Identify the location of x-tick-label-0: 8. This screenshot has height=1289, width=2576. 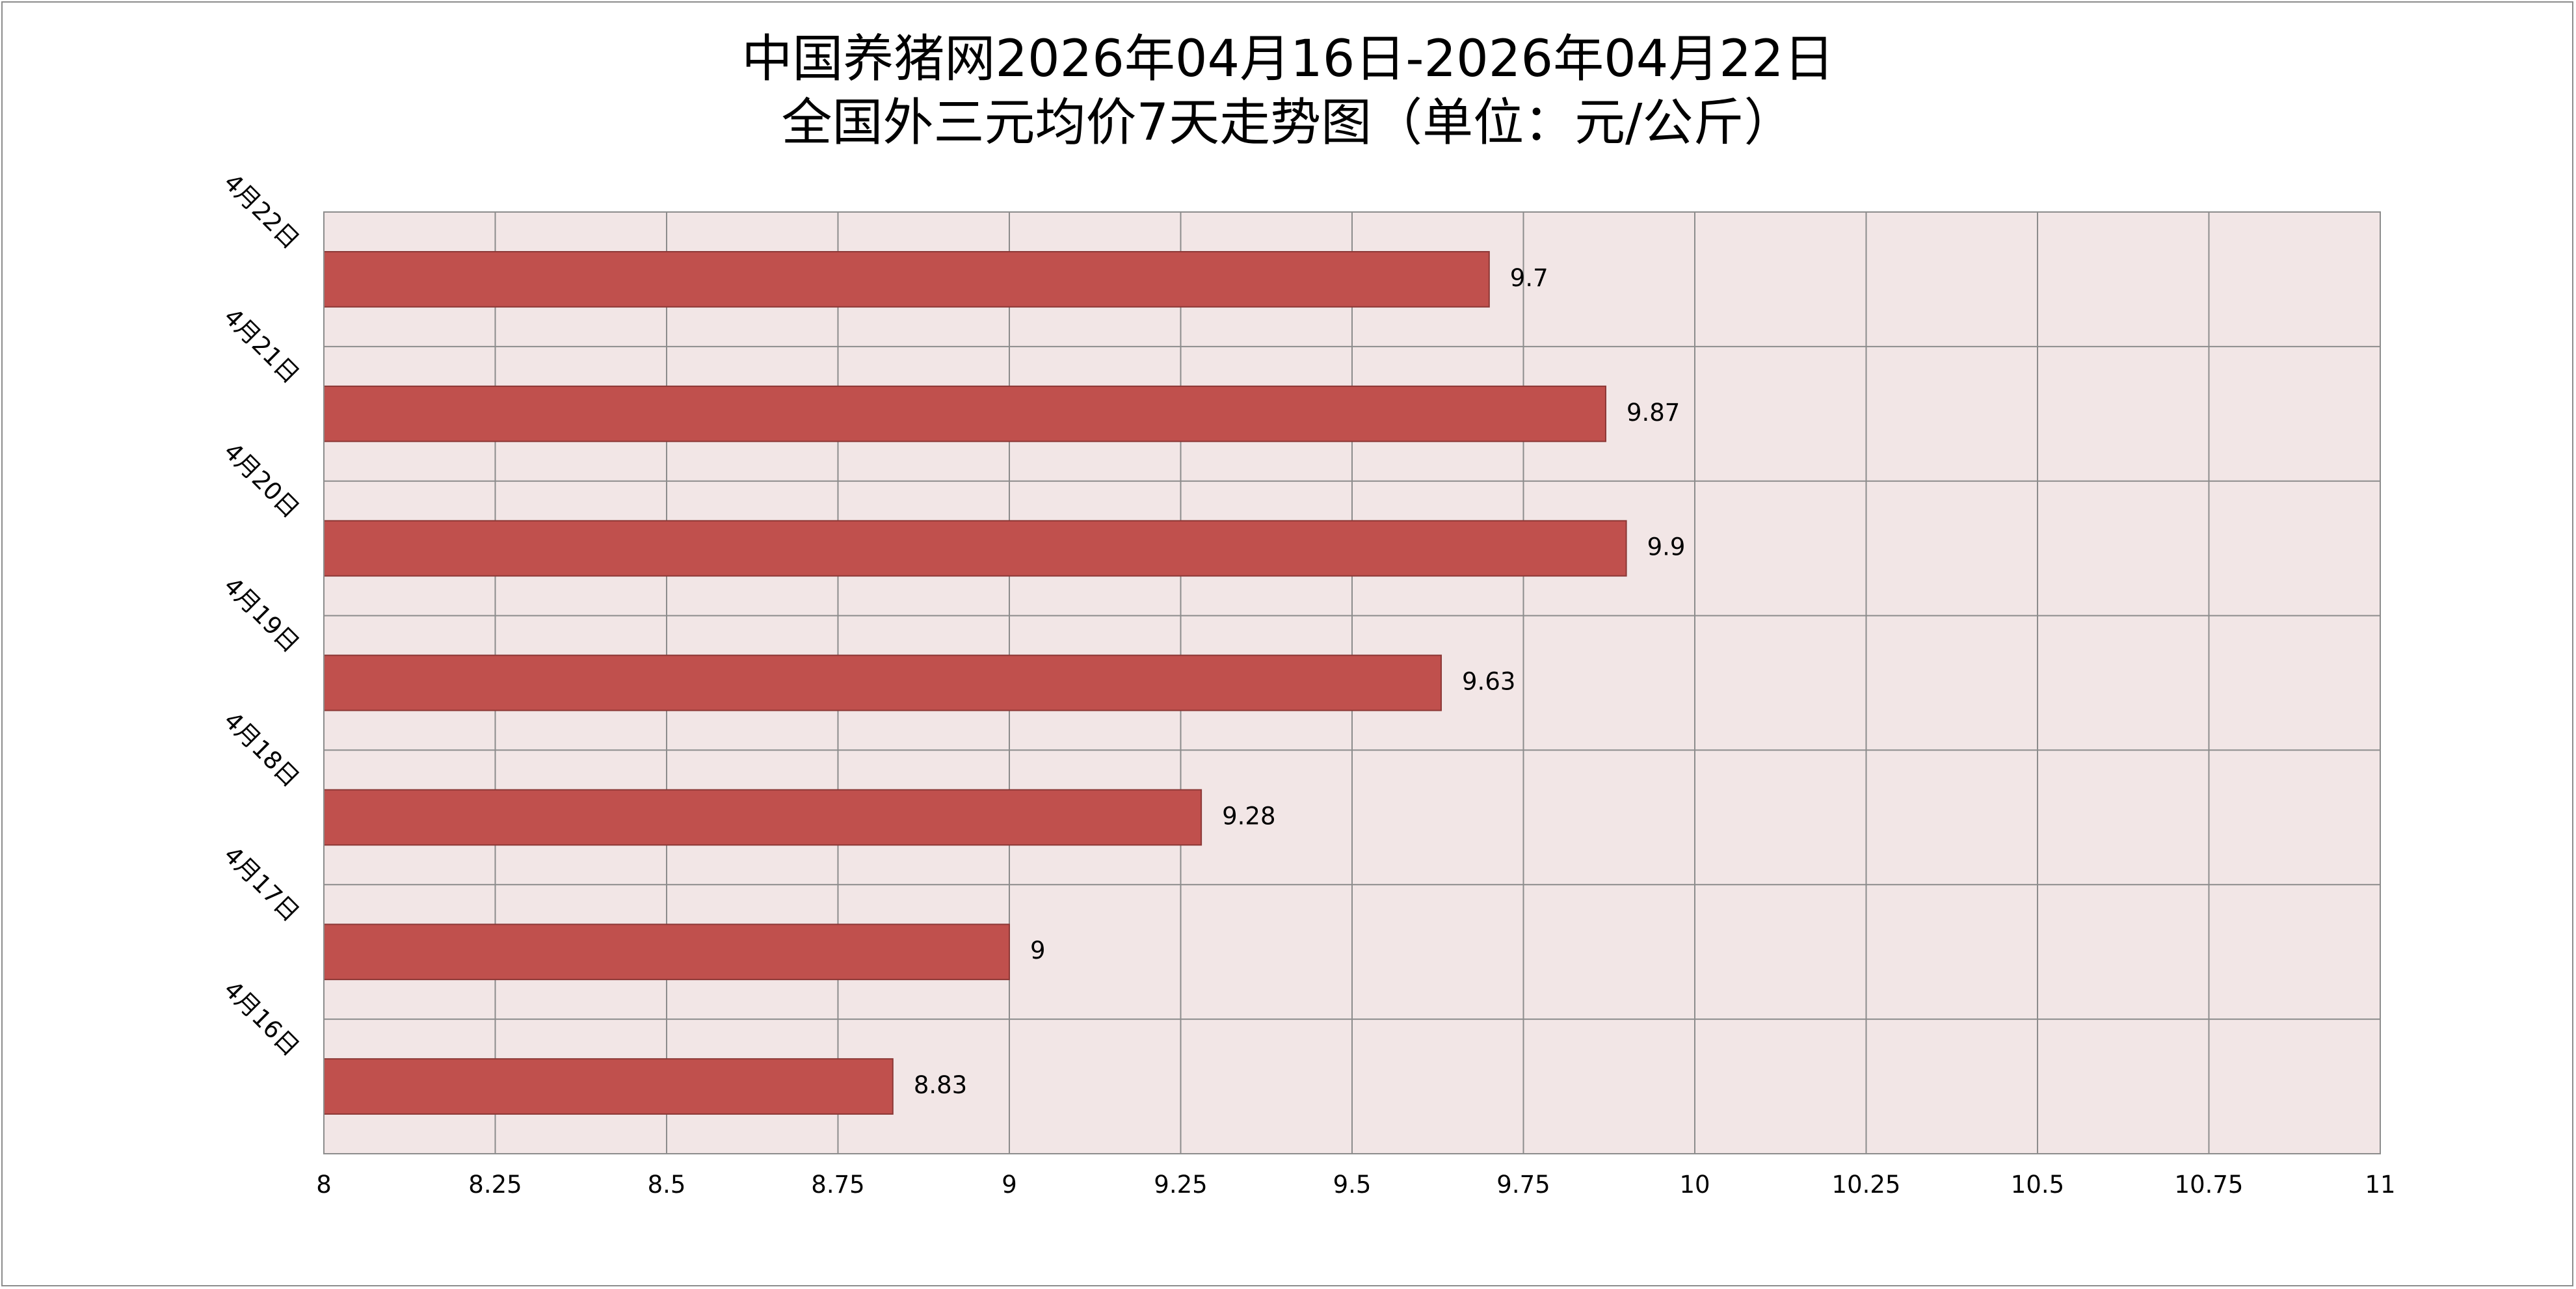
(324, 1185).